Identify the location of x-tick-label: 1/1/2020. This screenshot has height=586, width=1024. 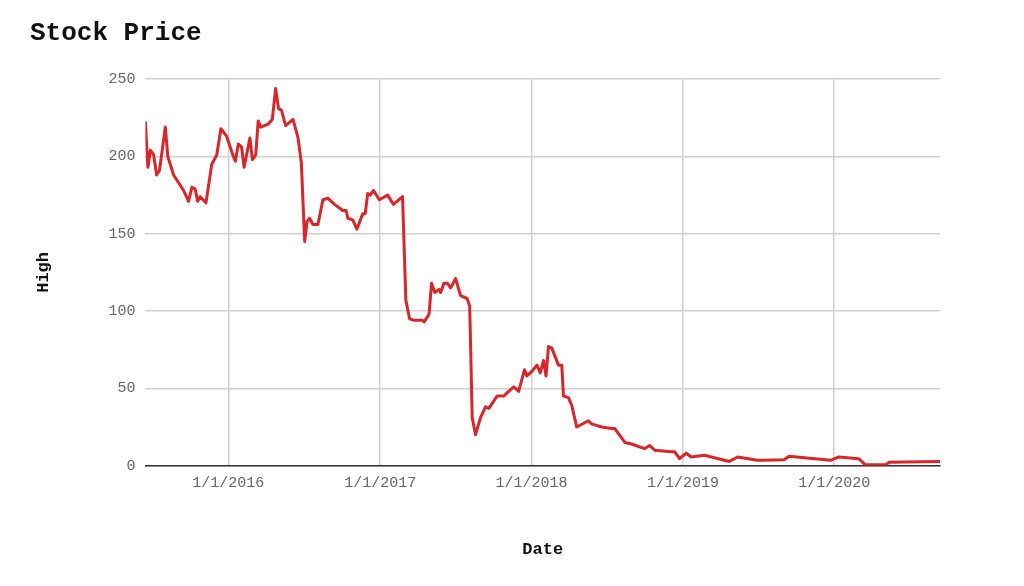
(834, 483).